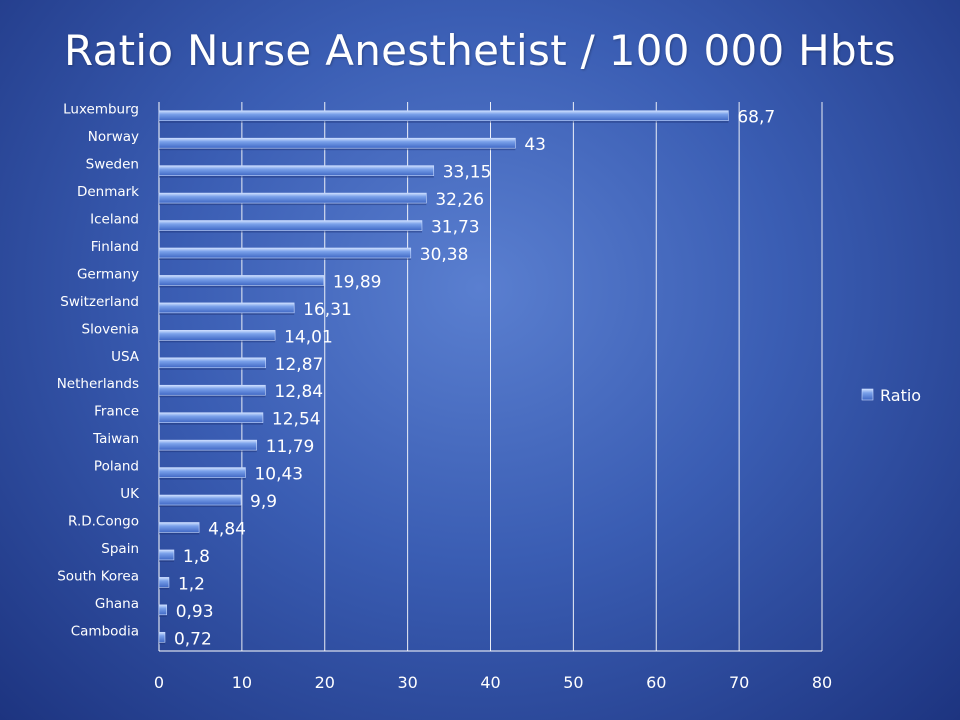  What do you see at coordinates (656, 682) in the screenshot?
I see `x-tick-label: 60` at bounding box center [656, 682].